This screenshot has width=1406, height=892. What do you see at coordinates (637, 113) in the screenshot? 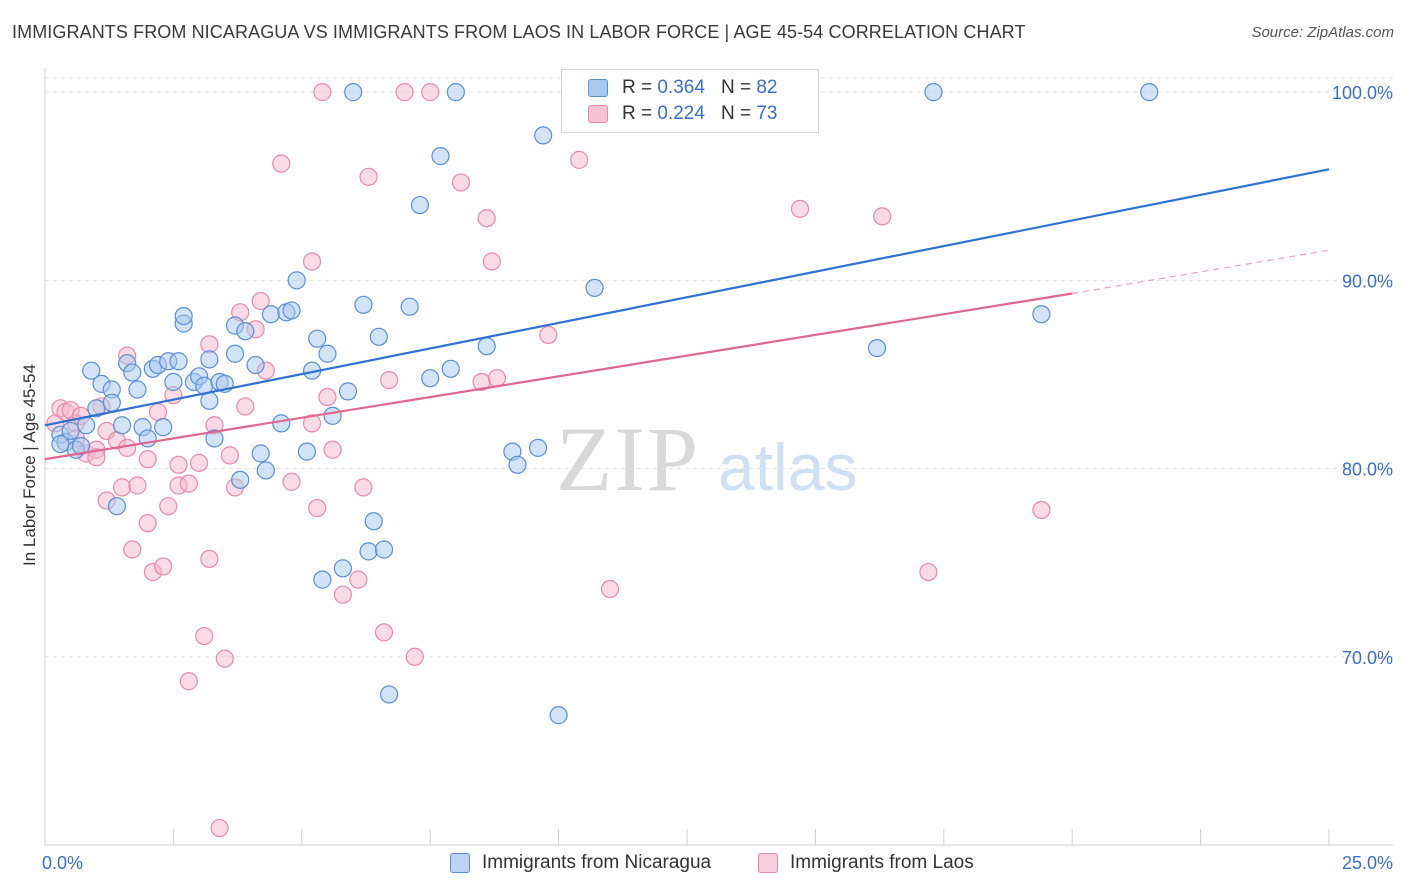
I see `r-label: R =` at bounding box center [637, 113].